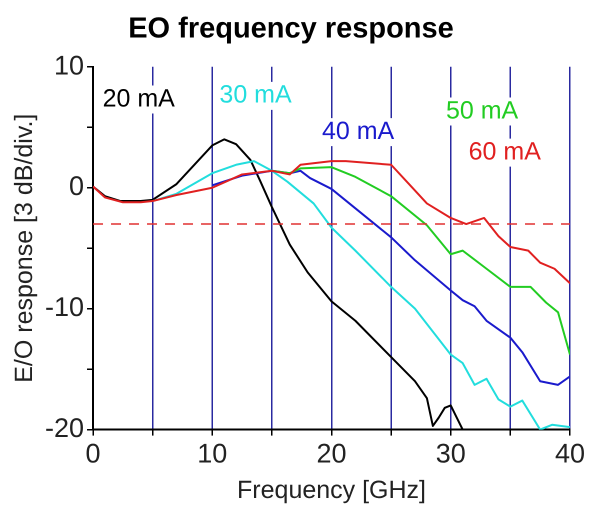 The height and width of the screenshot is (518, 598). What do you see at coordinates (24, 248) in the screenshot?
I see `y-axis-title: E/O response [3 dB/div.]` at bounding box center [24, 248].